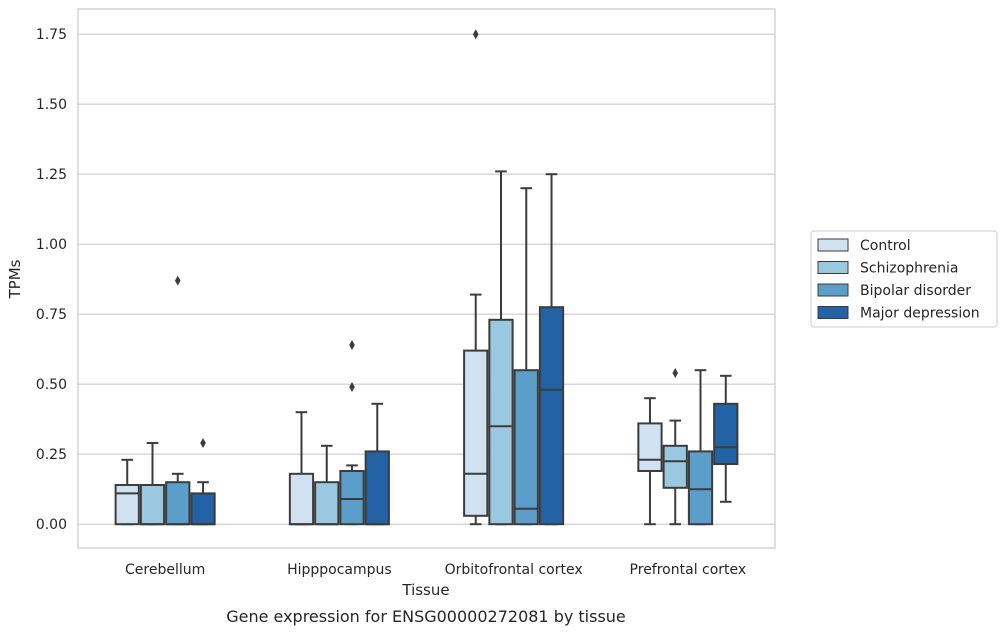 This screenshot has height=634, width=1007. What do you see at coordinates (51, 455) in the screenshot?
I see `y-tick-label: 0.25` at bounding box center [51, 455].